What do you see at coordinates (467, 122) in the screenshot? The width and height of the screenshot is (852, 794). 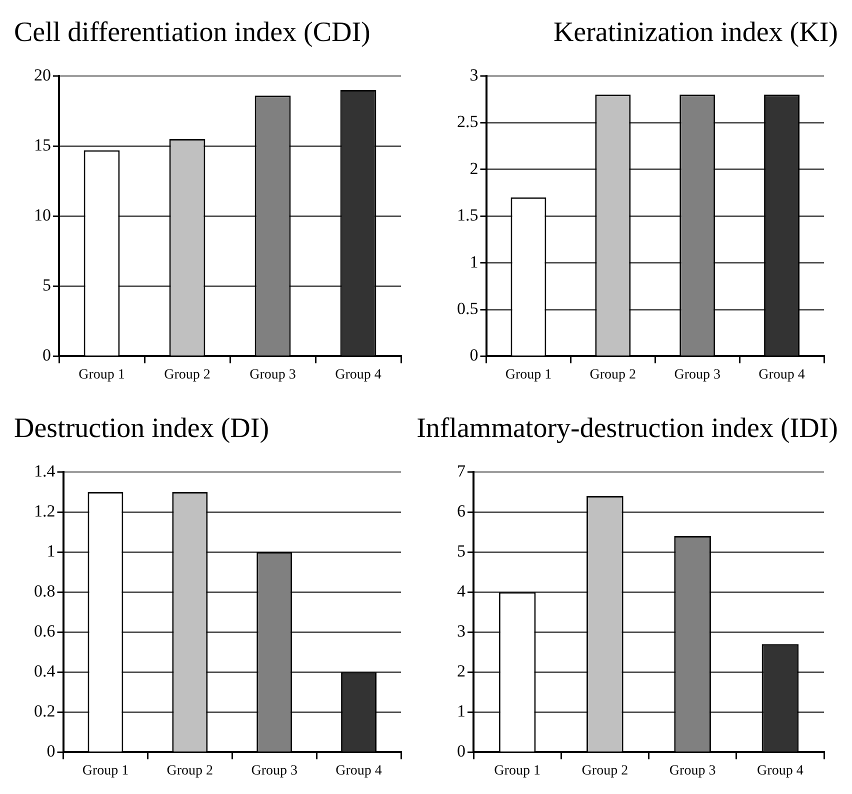 I see `y-tick-label: 2.5` at bounding box center [467, 122].